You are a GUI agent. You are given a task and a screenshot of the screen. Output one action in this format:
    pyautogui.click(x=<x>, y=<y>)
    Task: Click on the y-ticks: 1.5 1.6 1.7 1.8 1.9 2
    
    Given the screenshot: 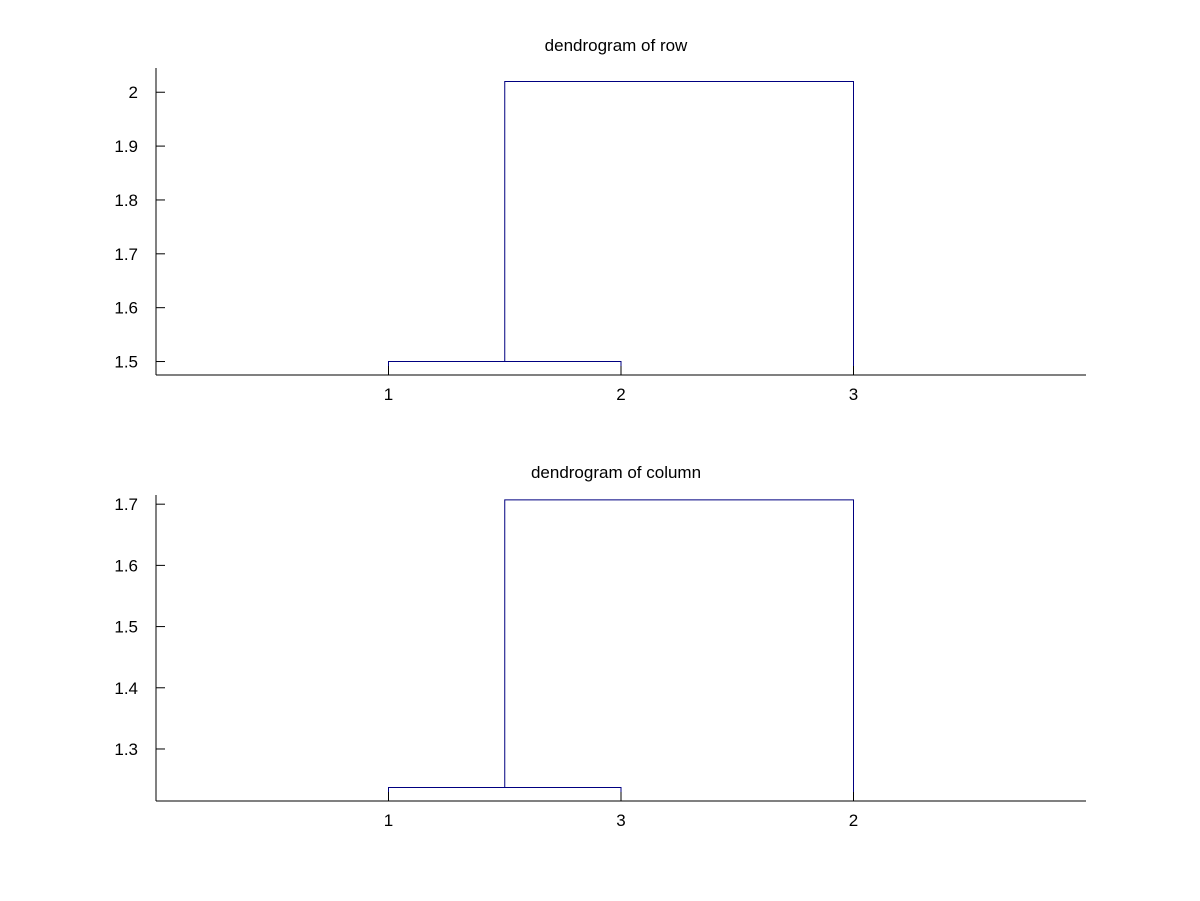 What is the action you would take?
    pyautogui.click(x=139, y=227)
    